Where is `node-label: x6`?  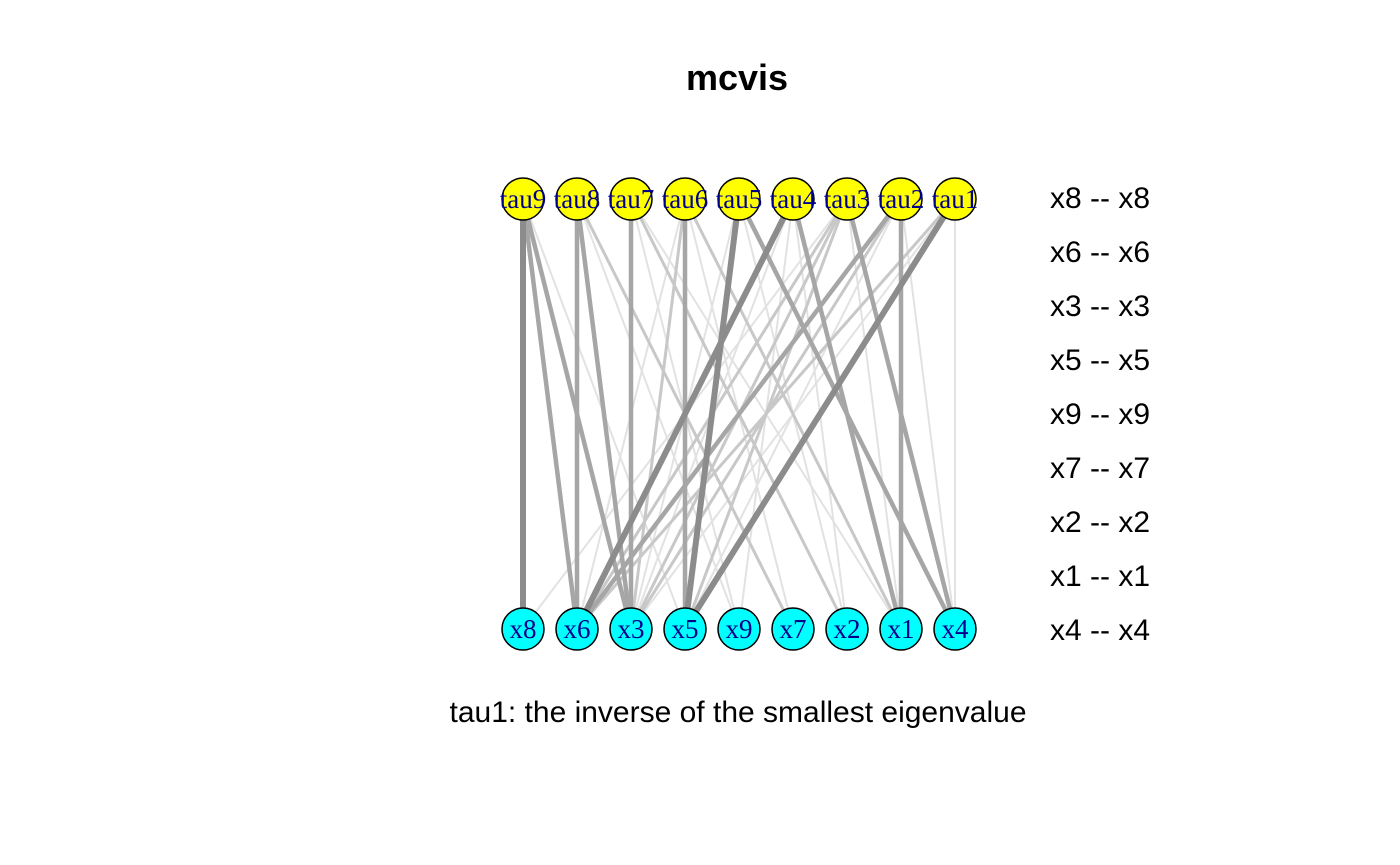 node-label: x6 is located at coordinates (577, 629).